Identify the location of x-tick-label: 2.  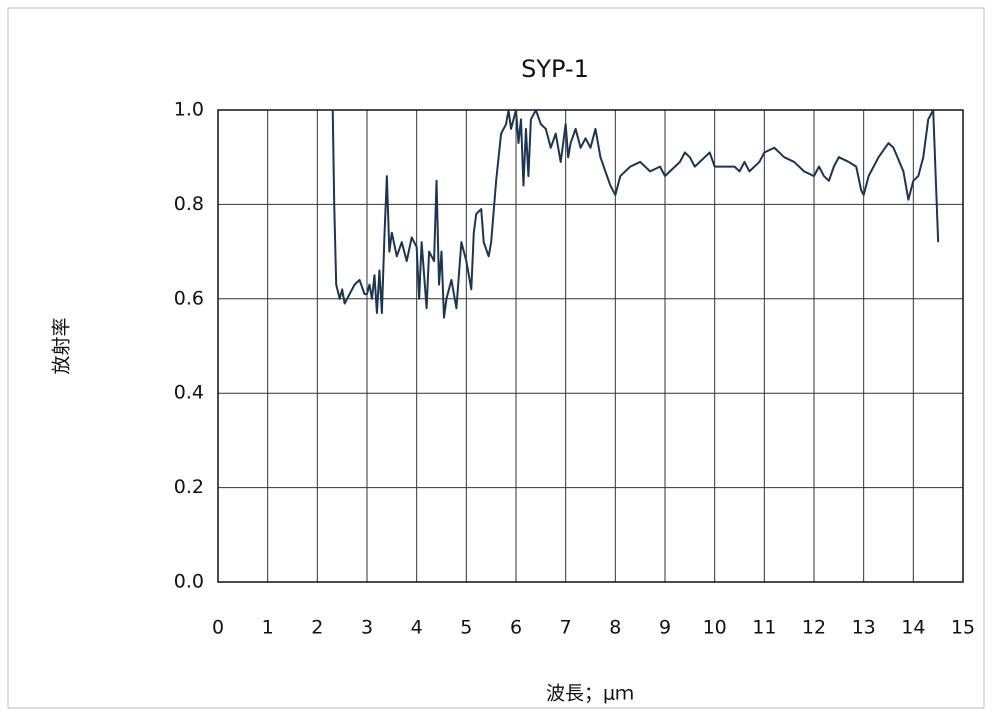
(317, 628).